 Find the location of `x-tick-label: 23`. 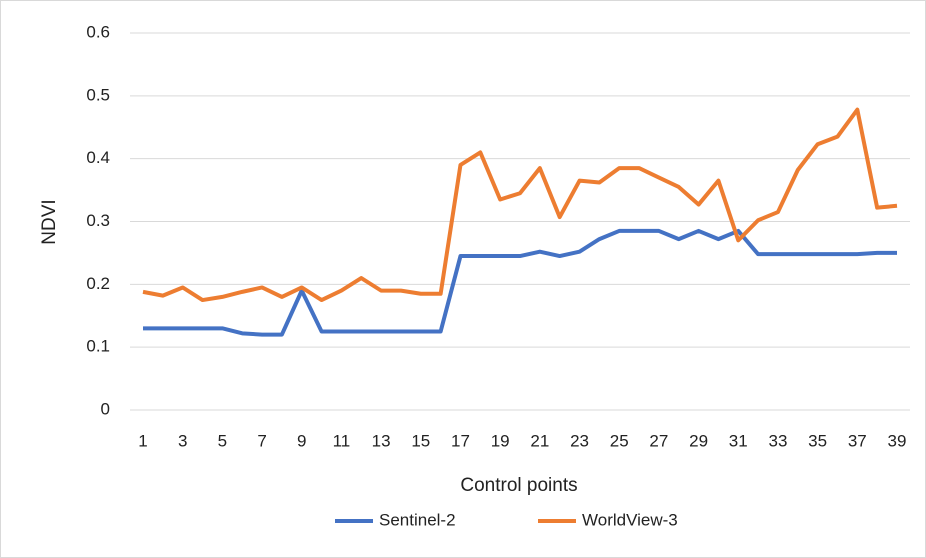

x-tick-label: 23 is located at coordinates (579, 440).